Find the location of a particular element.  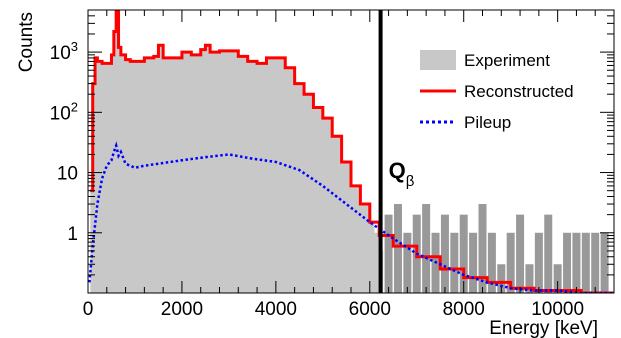

y-tick-label: 10 is located at coordinates (67, 174).